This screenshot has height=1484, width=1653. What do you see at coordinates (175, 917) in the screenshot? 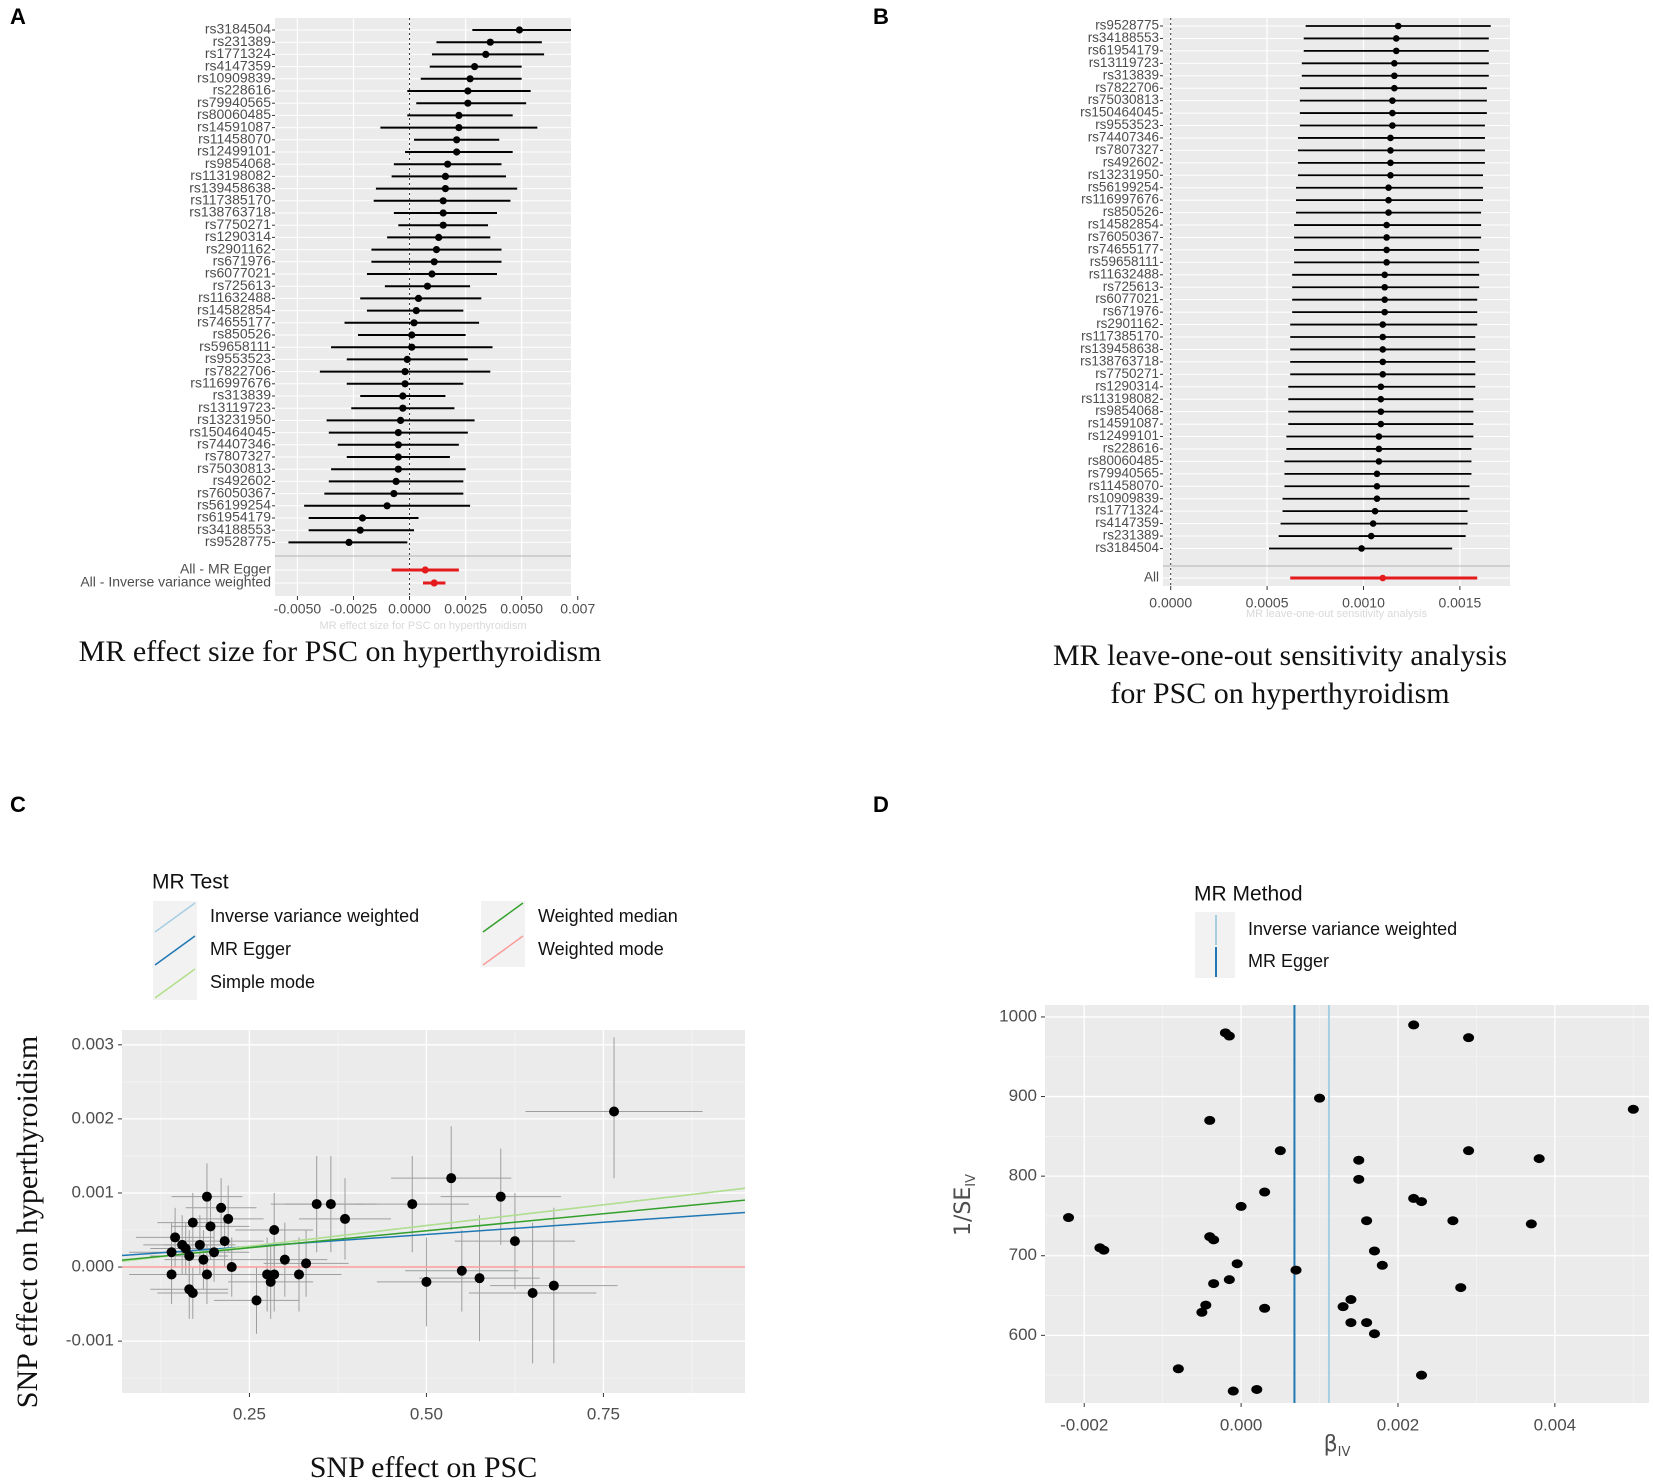
I see `scatter-c-legend-swatch` at bounding box center [175, 917].